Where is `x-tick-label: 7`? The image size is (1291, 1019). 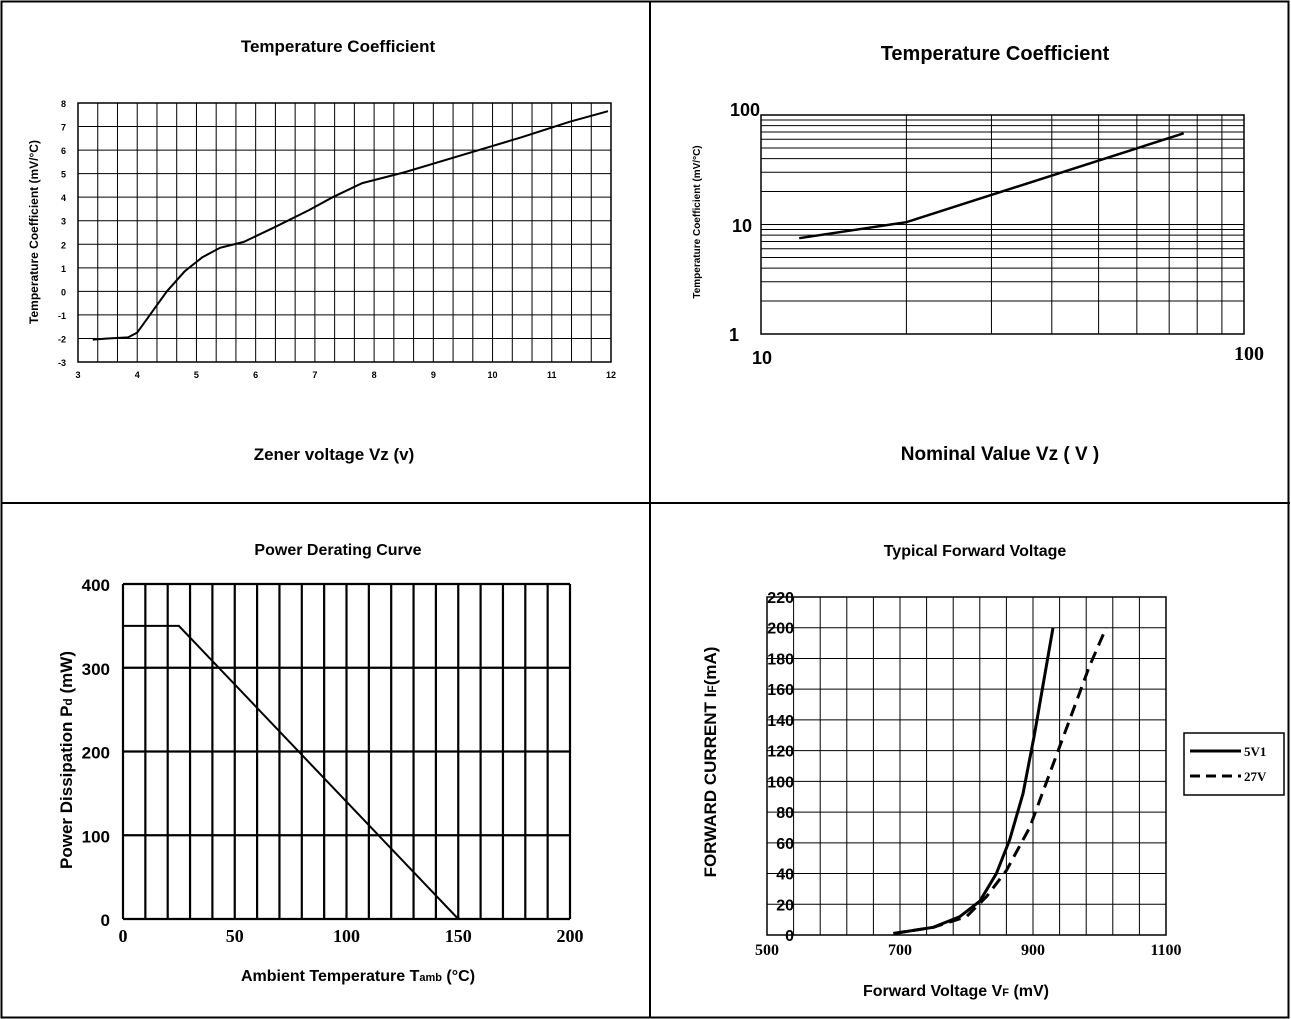
x-tick-label: 7 is located at coordinates (314, 375).